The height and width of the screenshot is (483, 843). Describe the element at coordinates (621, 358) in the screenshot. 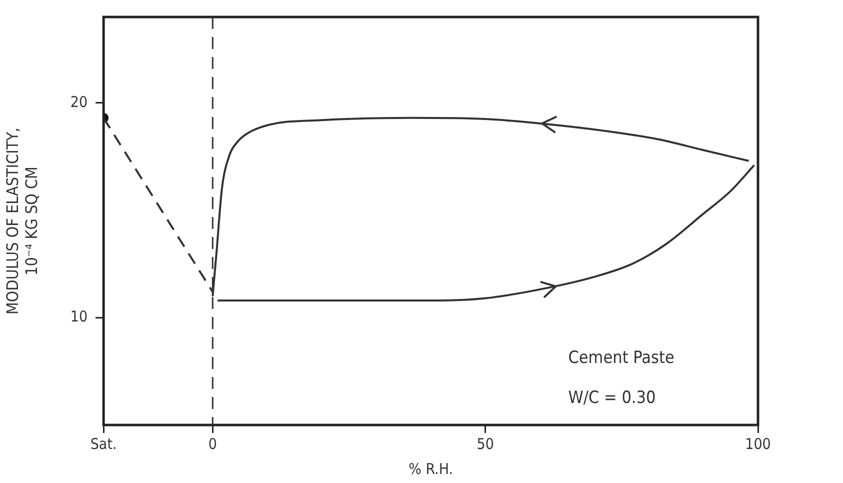

I see `annotation: Cement Paste` at that location.